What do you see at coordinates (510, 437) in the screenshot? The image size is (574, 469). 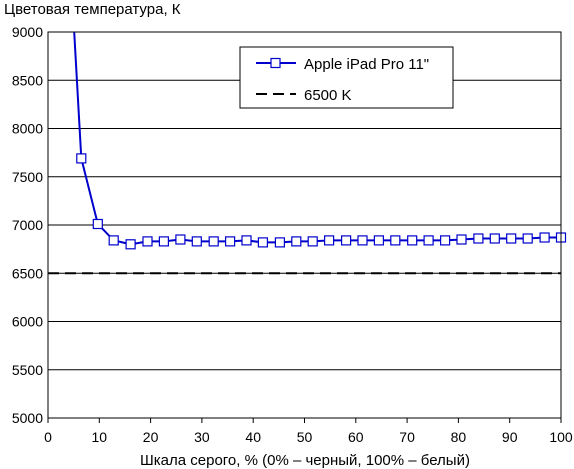 I see `x-tick-label: 90` at bounding box center [510, 437].